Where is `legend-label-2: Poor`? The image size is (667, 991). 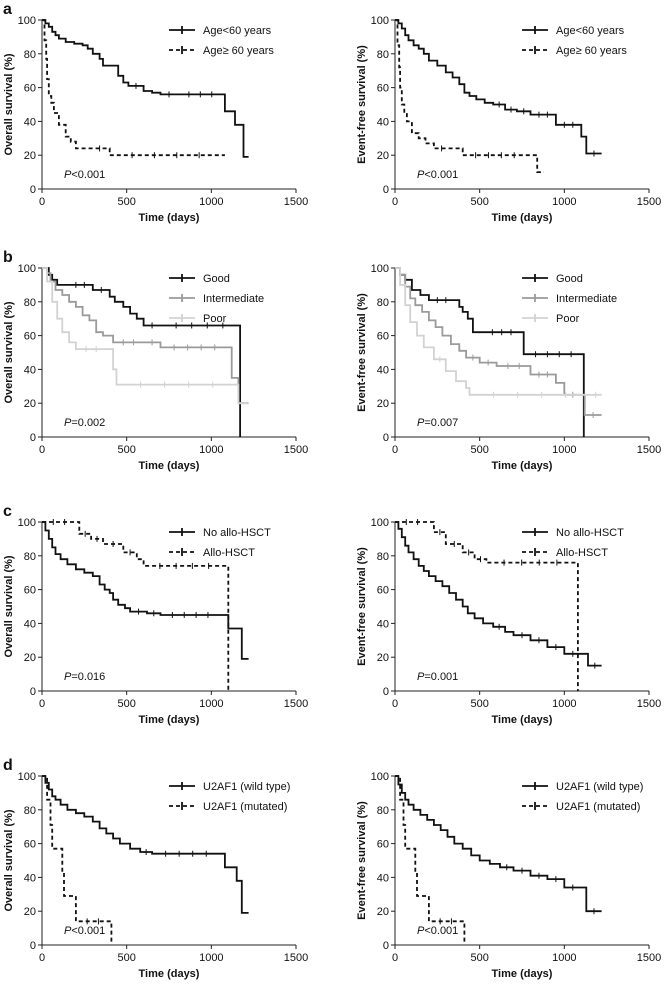 legend-label-2: Poor is located at coordinates (215, 319).